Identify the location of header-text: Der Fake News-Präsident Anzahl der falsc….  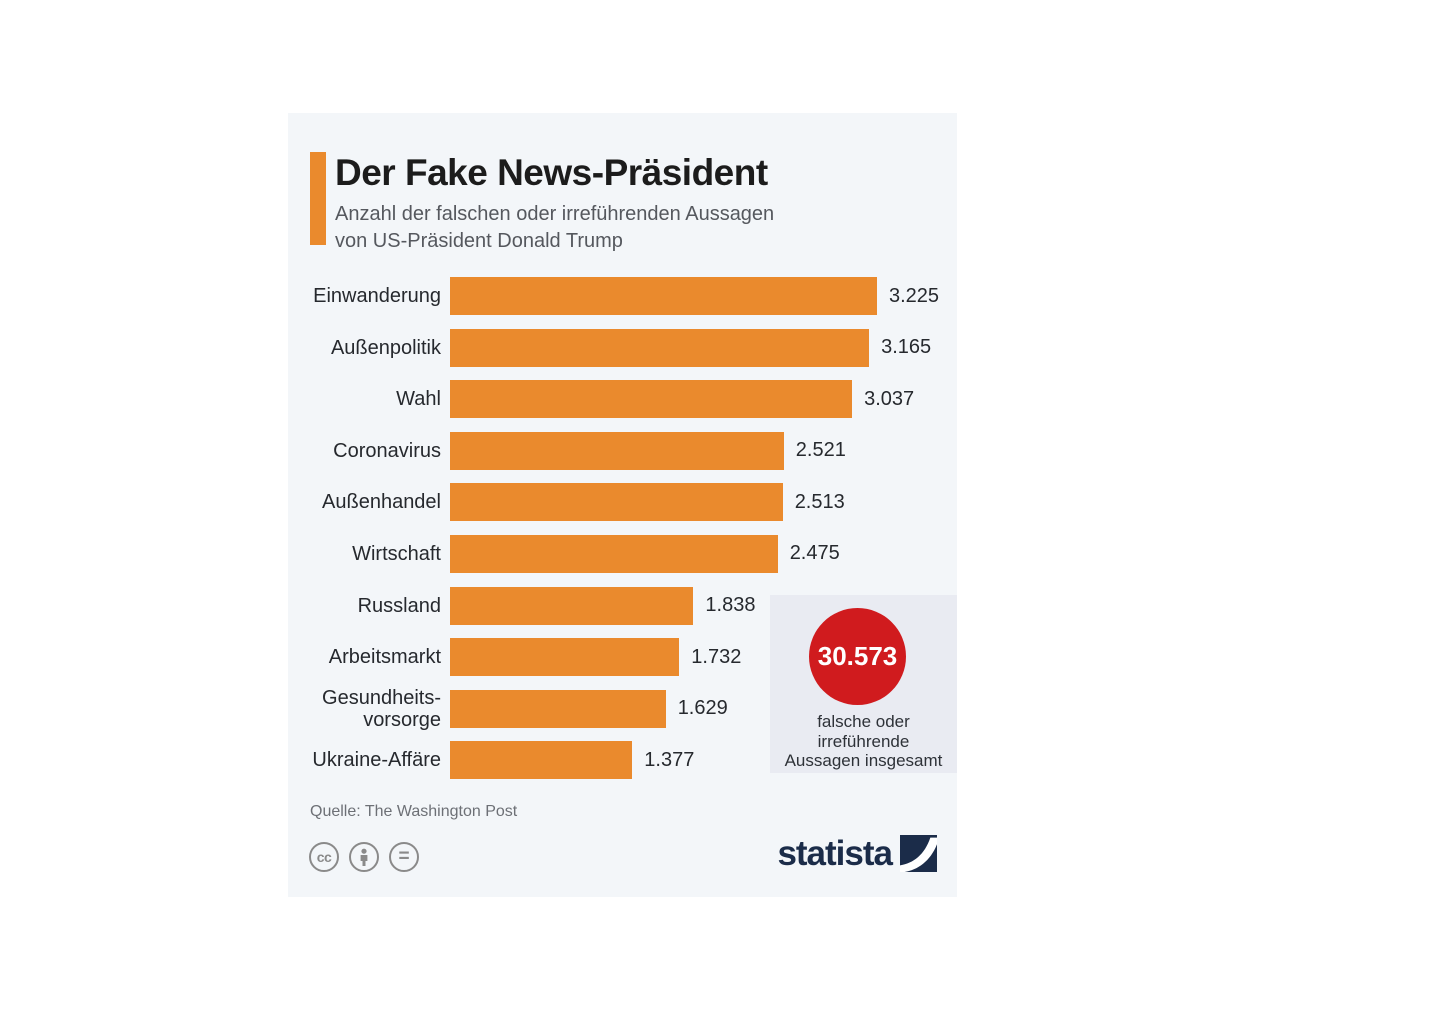
(554, 203).